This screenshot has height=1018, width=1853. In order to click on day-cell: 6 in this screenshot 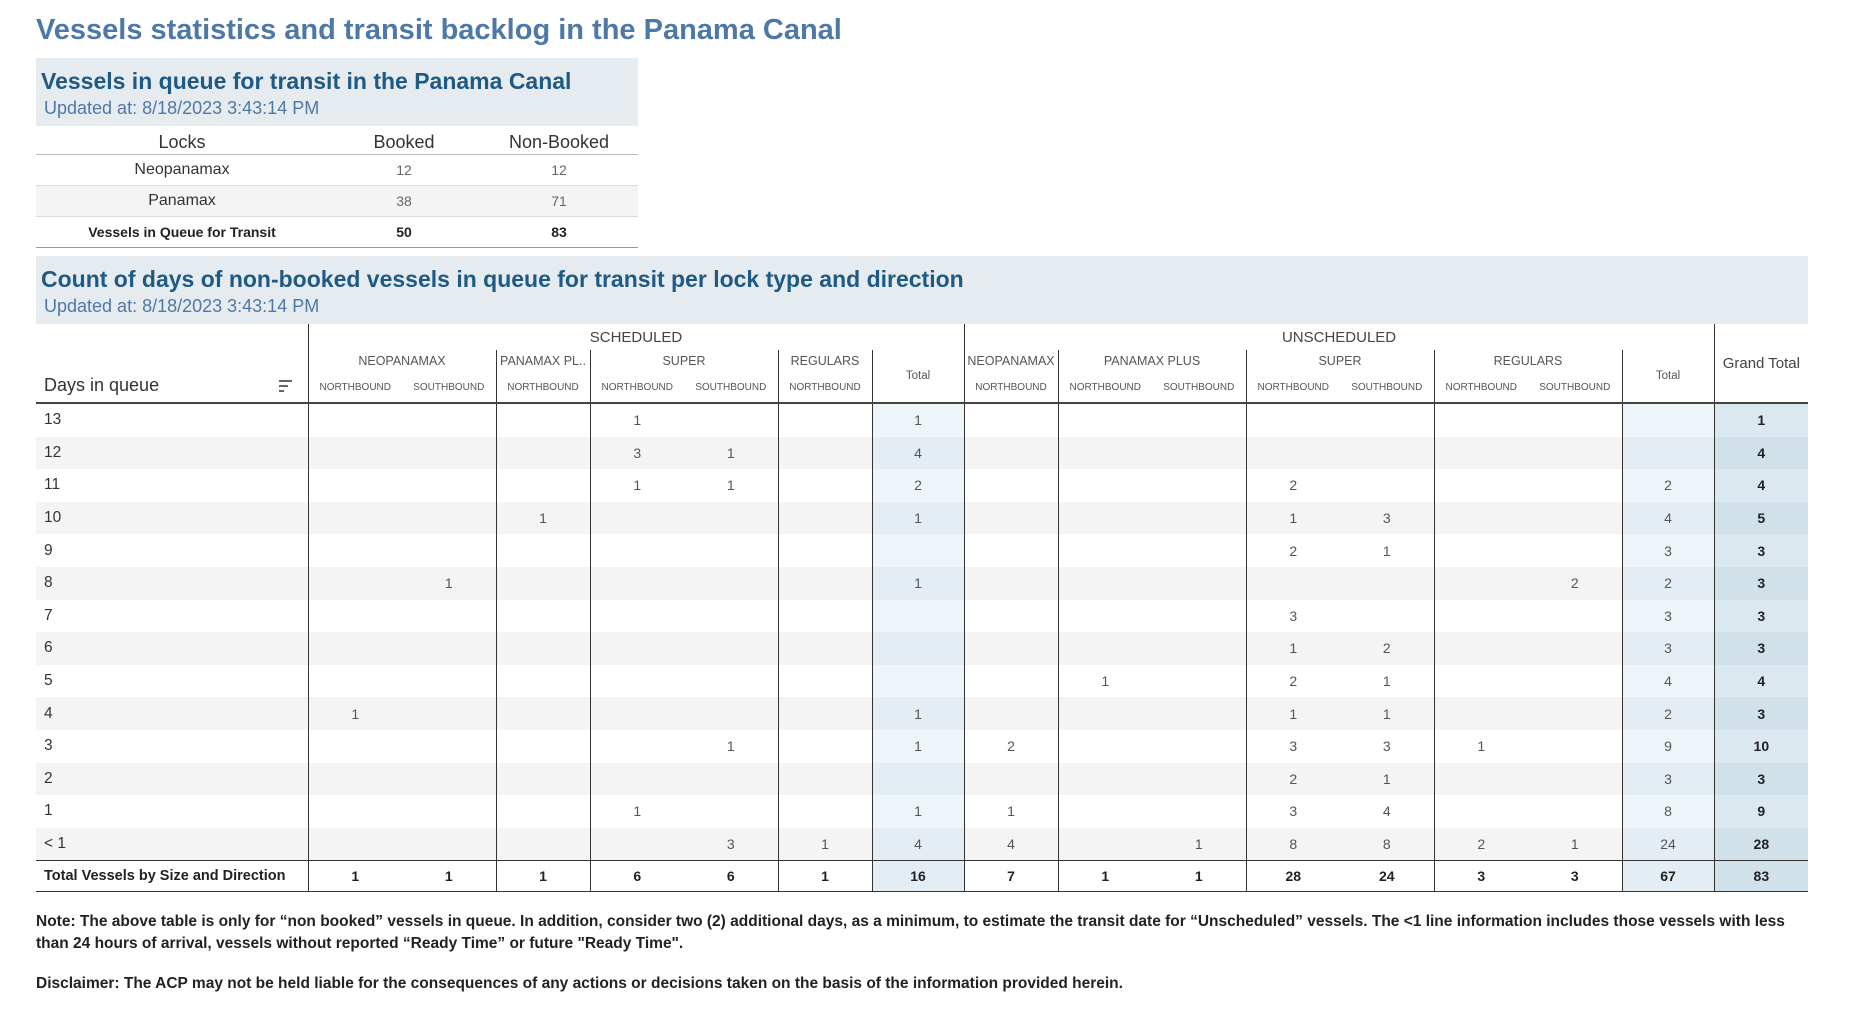, I will do `click(172, 648)`.